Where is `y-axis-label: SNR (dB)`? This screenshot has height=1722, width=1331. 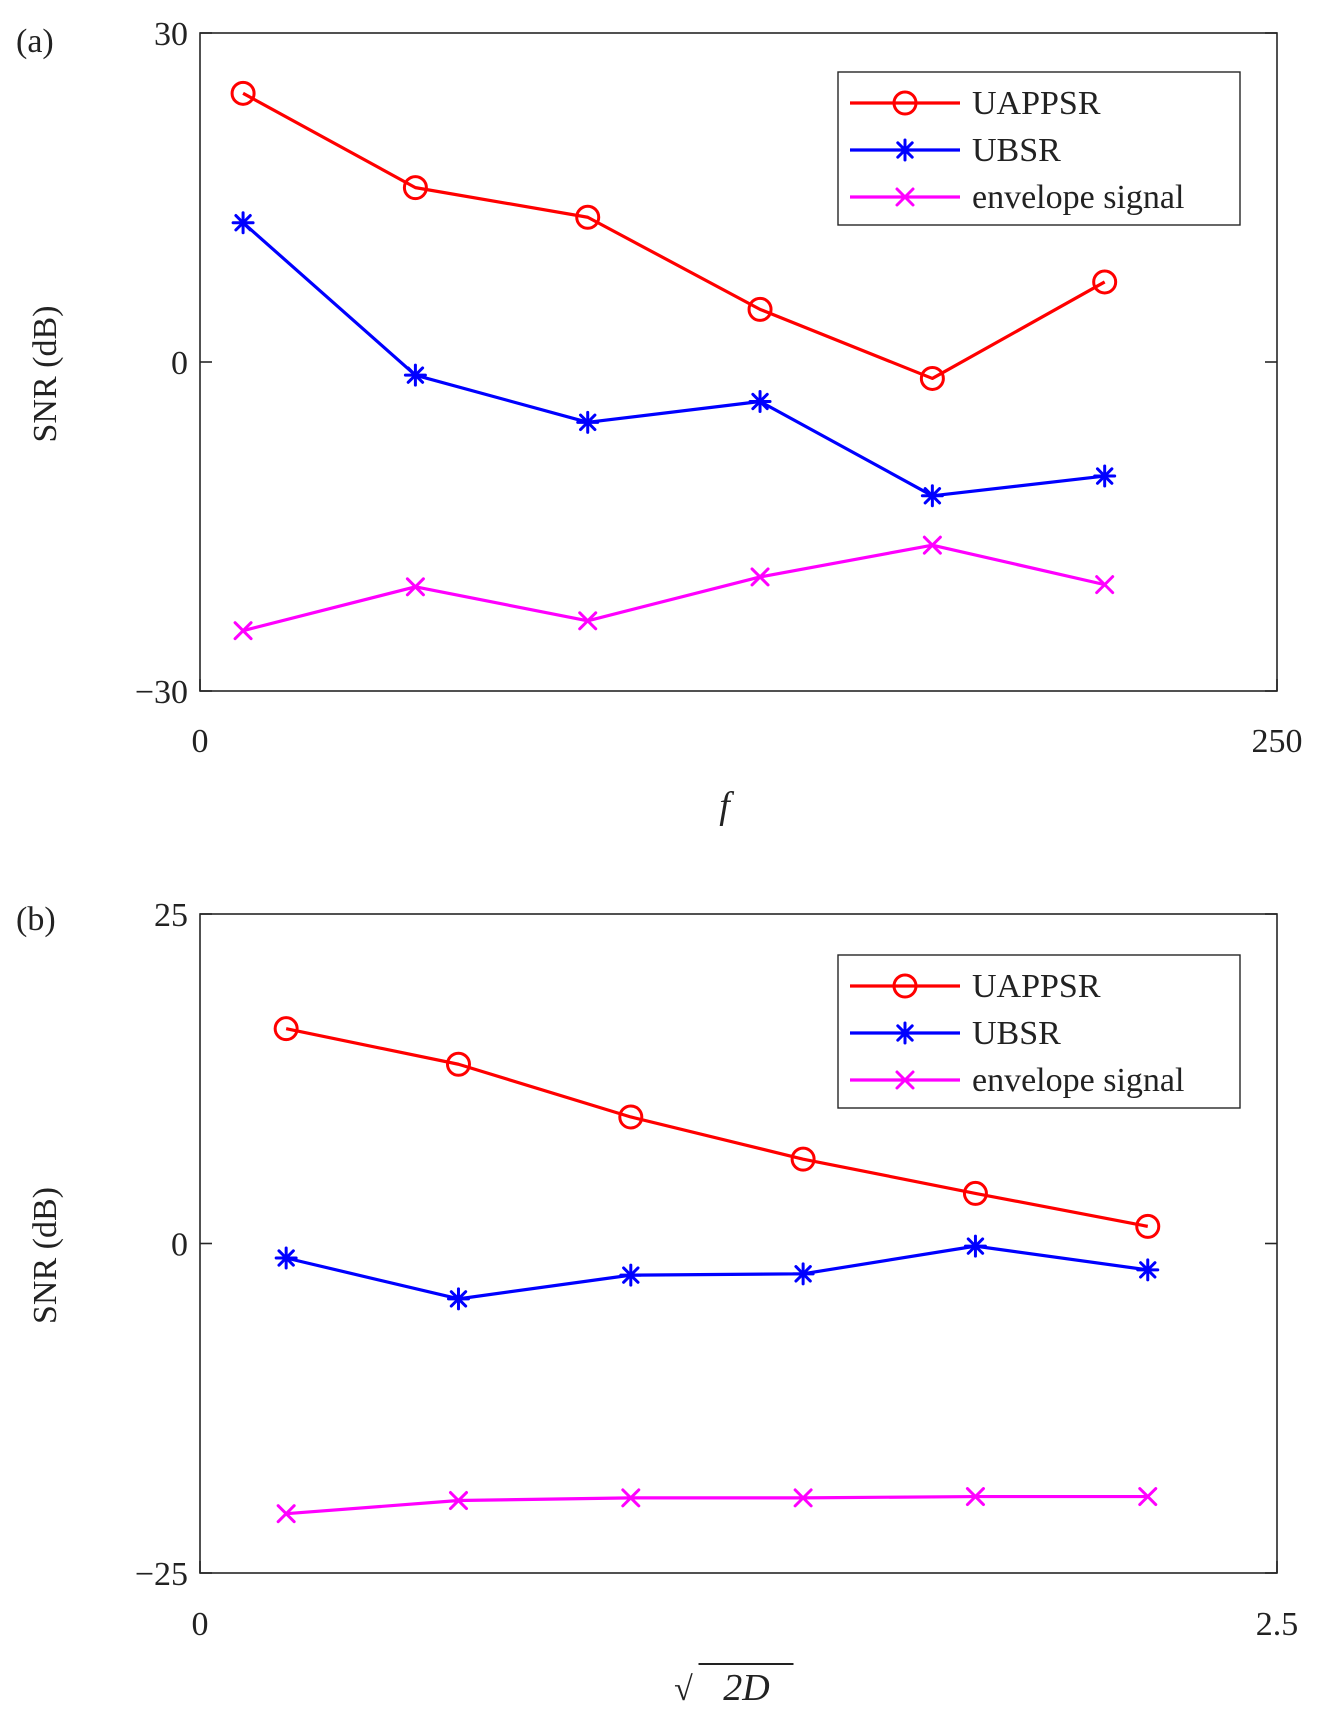
y-axis-label: SNR (dB) is located at coordinates (45, 374).